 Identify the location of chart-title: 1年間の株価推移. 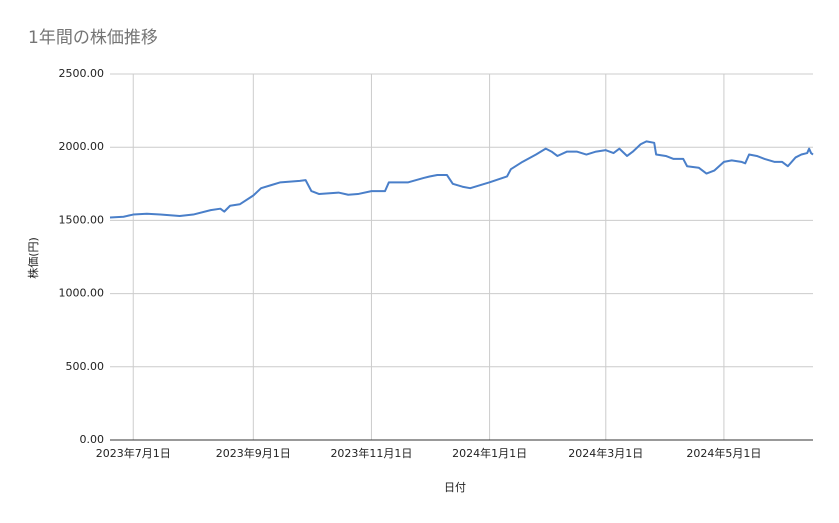
(93, 38).